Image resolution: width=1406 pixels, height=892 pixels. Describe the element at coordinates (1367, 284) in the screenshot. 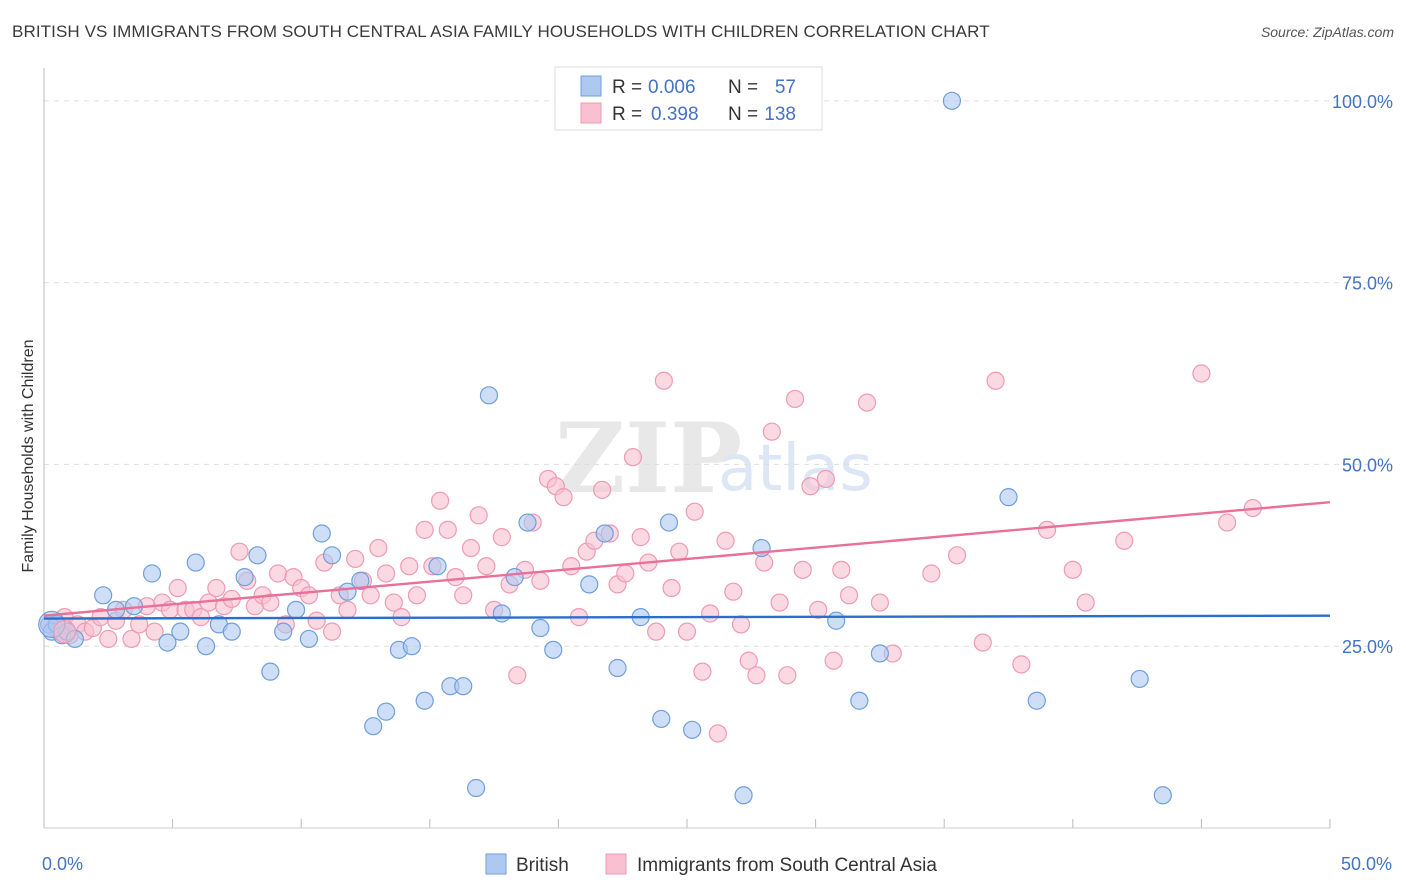

I see `y-tick-label: 75.0%` at that location.